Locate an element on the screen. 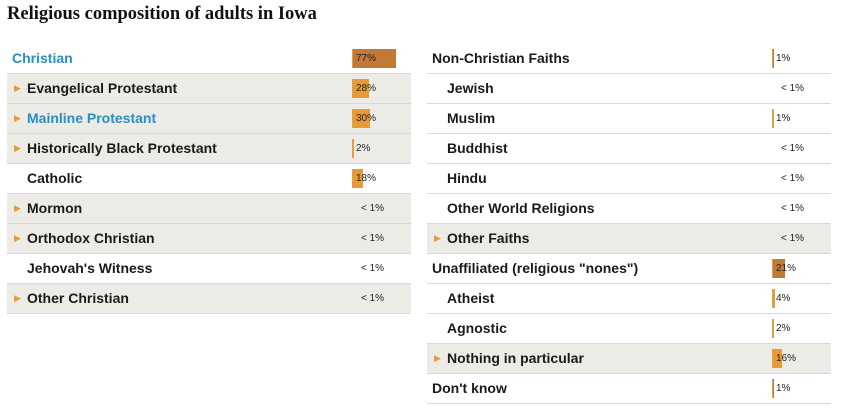 This screenshot has height=416, width=846. value-label: 30% is located at coordinates (366, 118).